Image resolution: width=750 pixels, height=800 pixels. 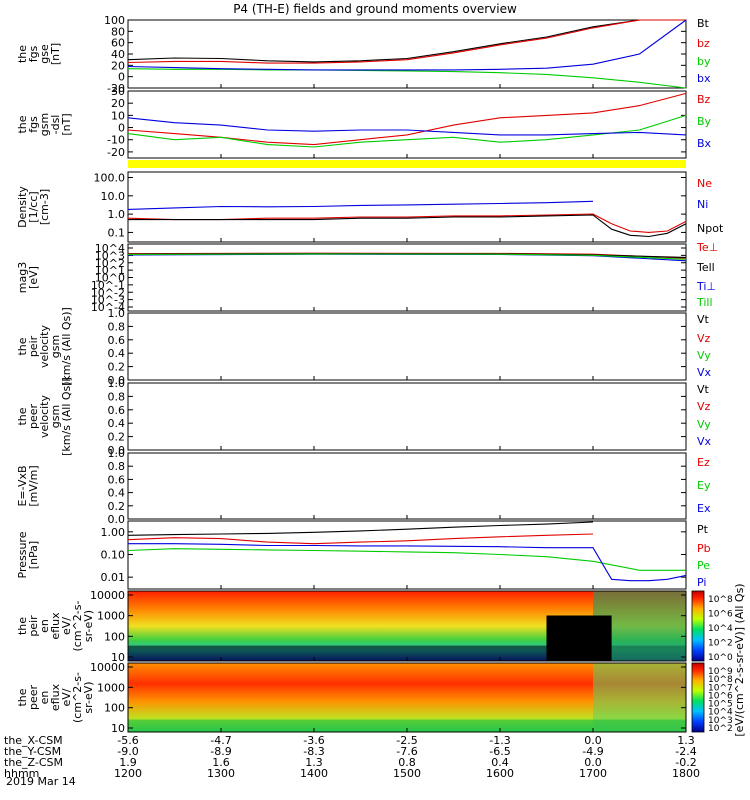 What do you see at coordinates (500, 773) in the screenshot?
I see `ephemeris-value: 1600` at bounding box center [500, 773].